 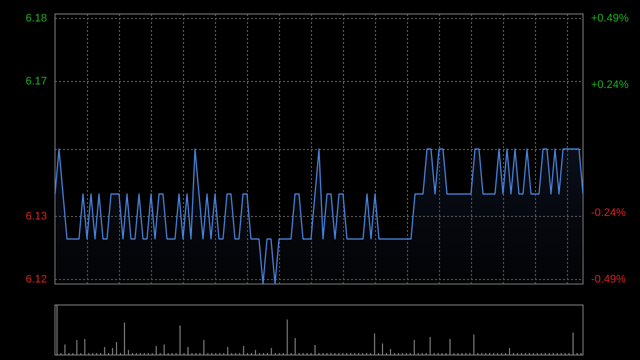 I want to click on y-tick-label: 6.12, so click(x=36, y=280).